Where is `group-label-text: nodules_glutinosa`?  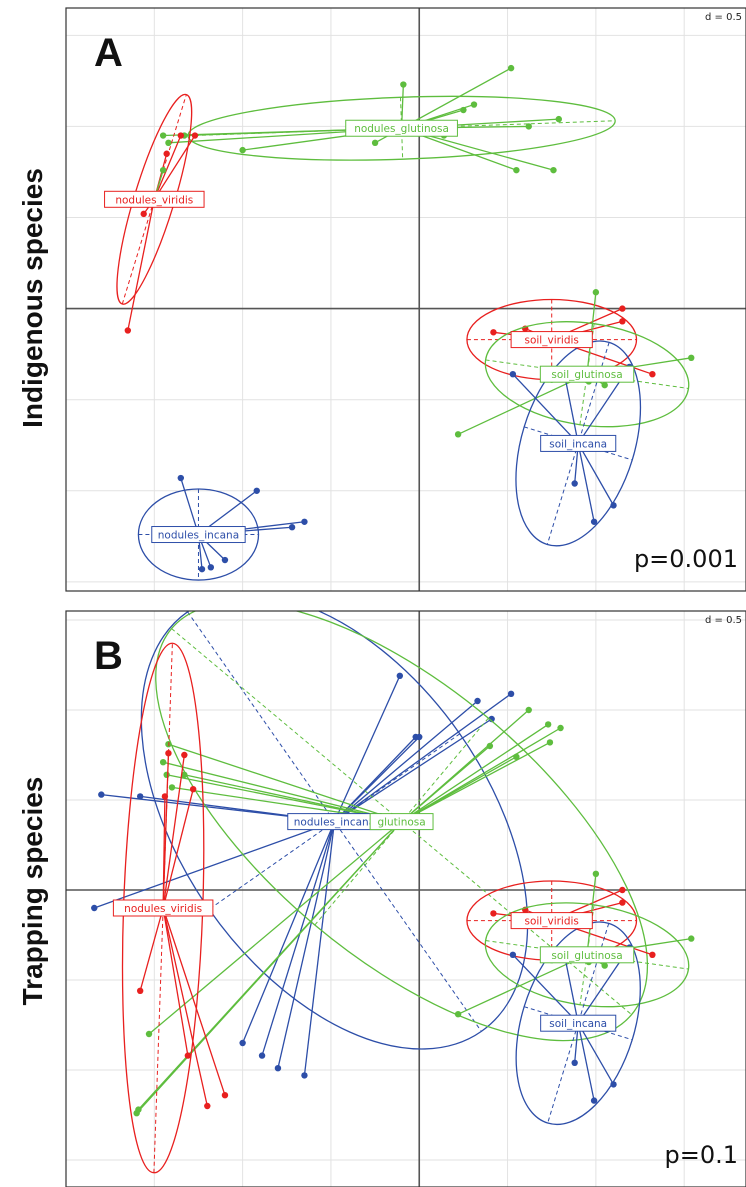
group-label-text: nodules_glutinosa is located at coordinates (401, 129).